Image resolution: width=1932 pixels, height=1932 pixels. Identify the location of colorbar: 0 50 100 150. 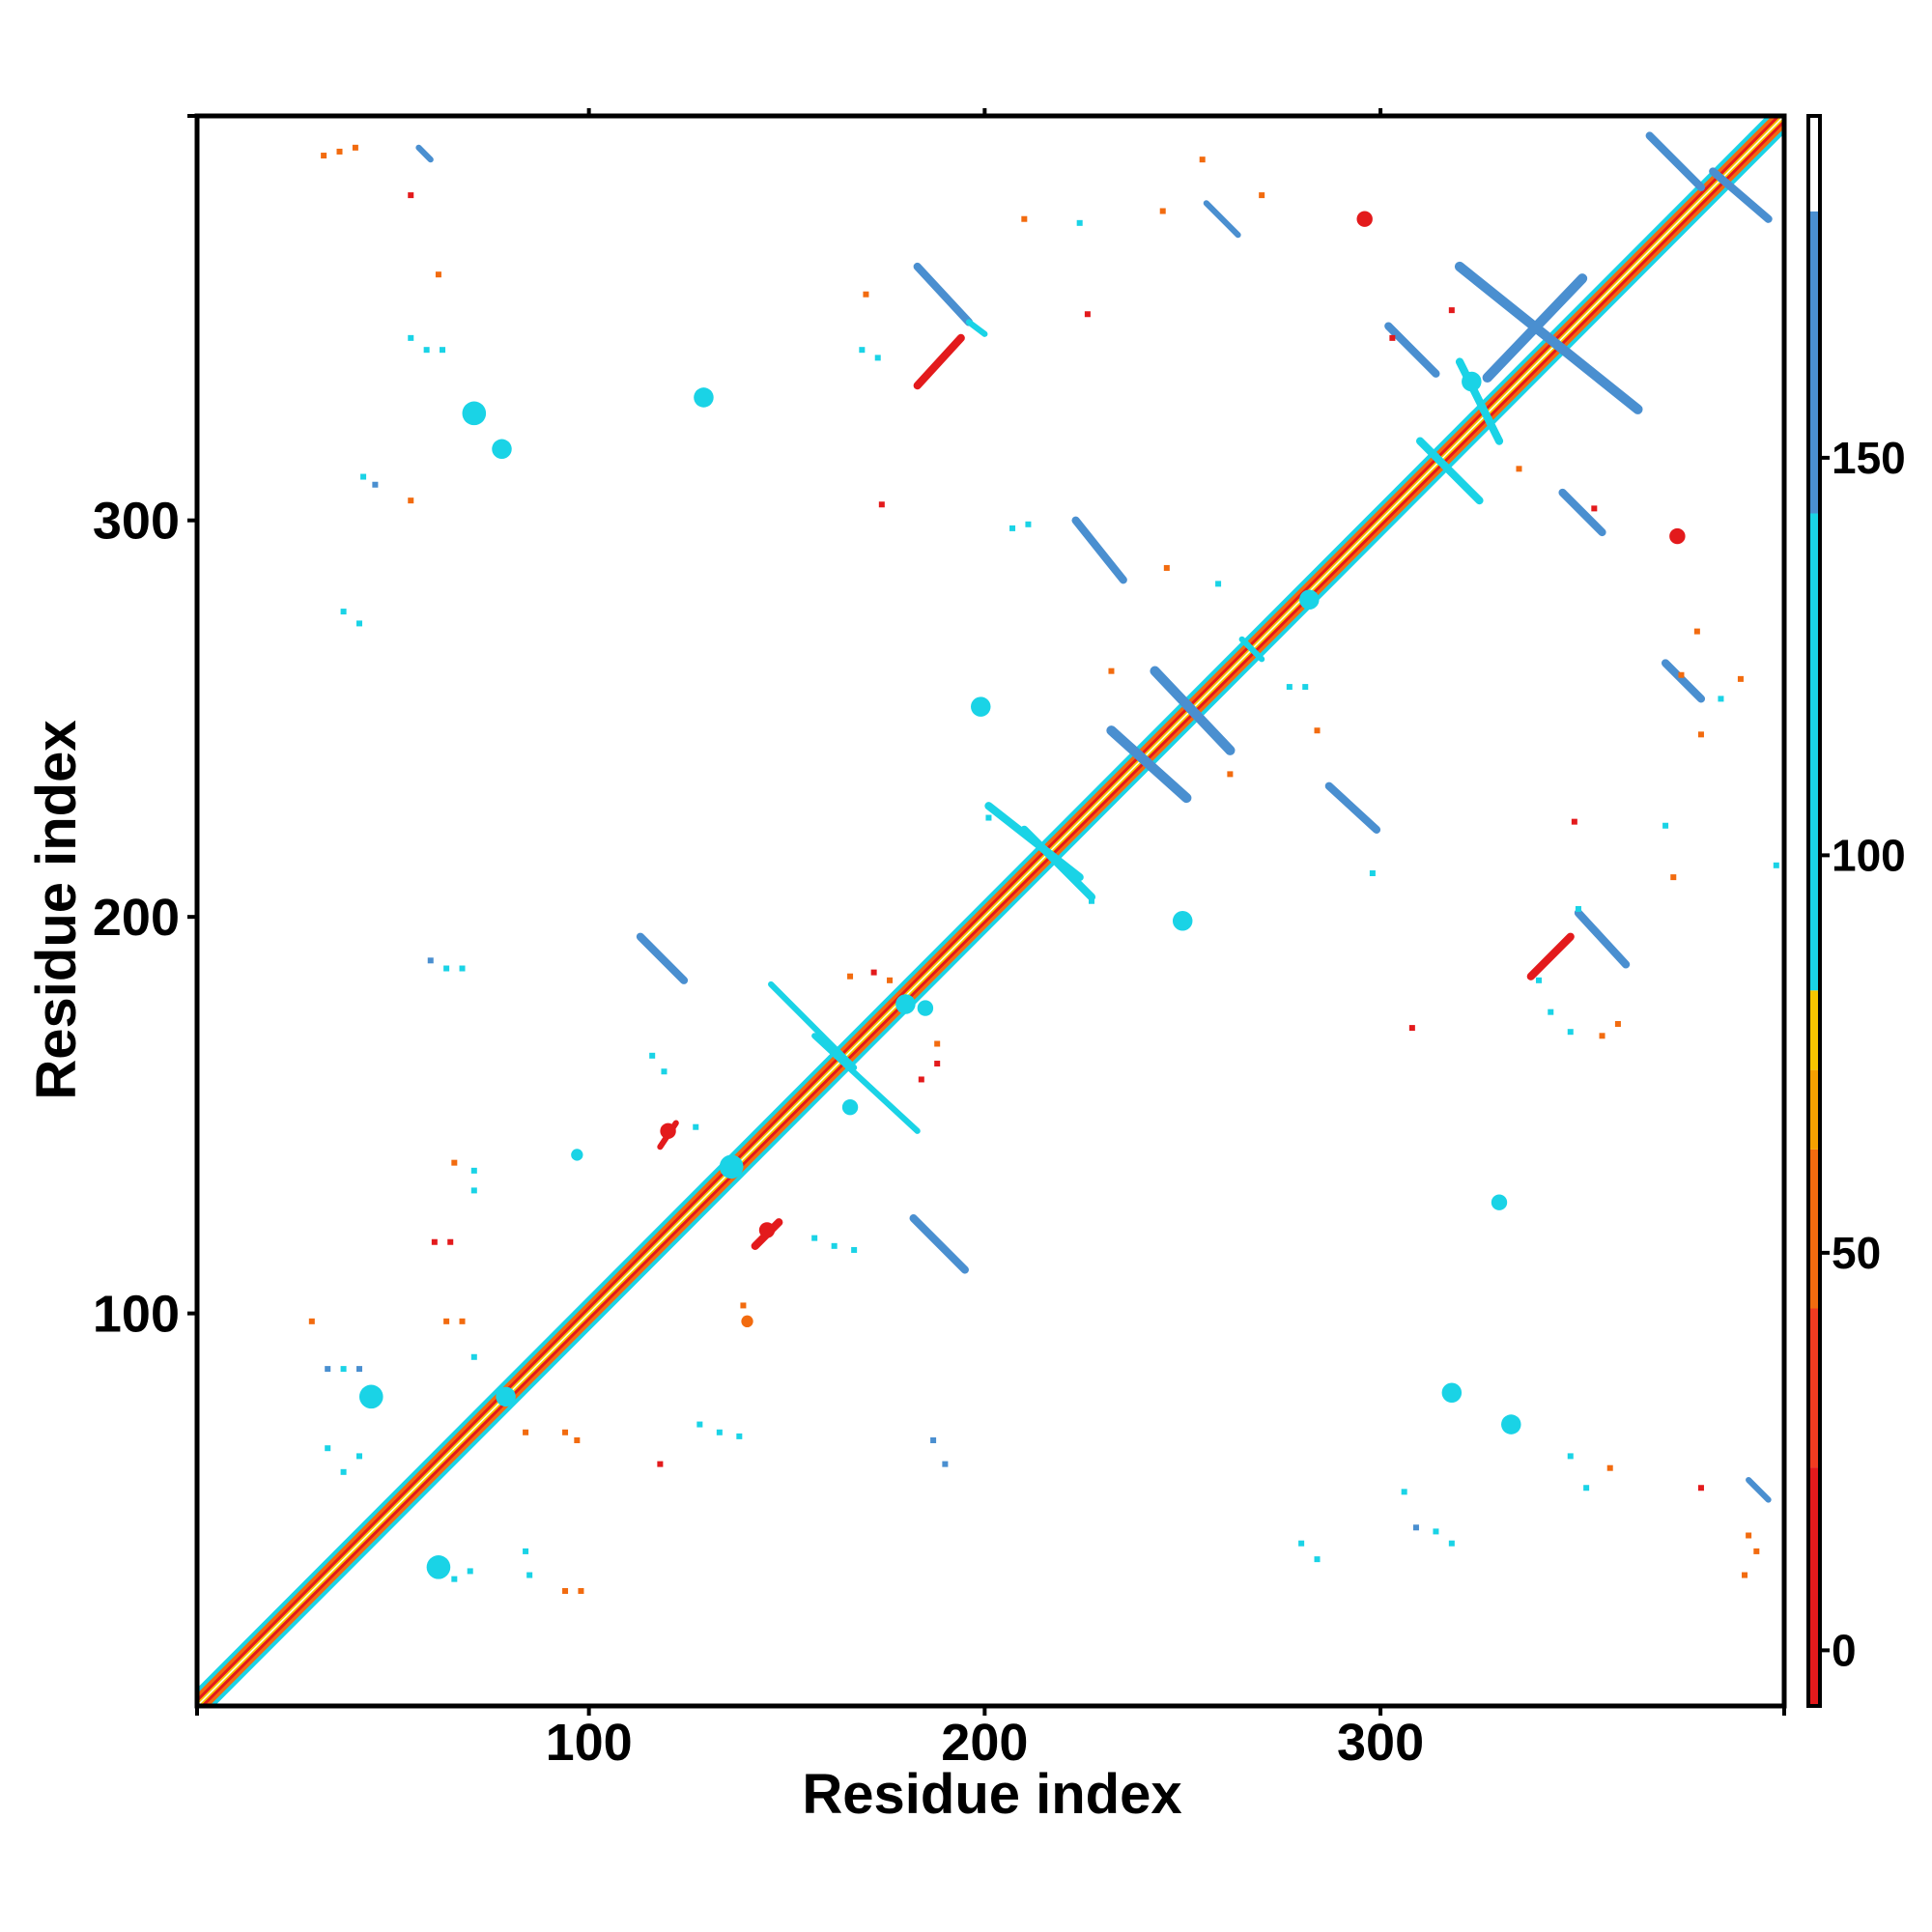
(1856, 911).